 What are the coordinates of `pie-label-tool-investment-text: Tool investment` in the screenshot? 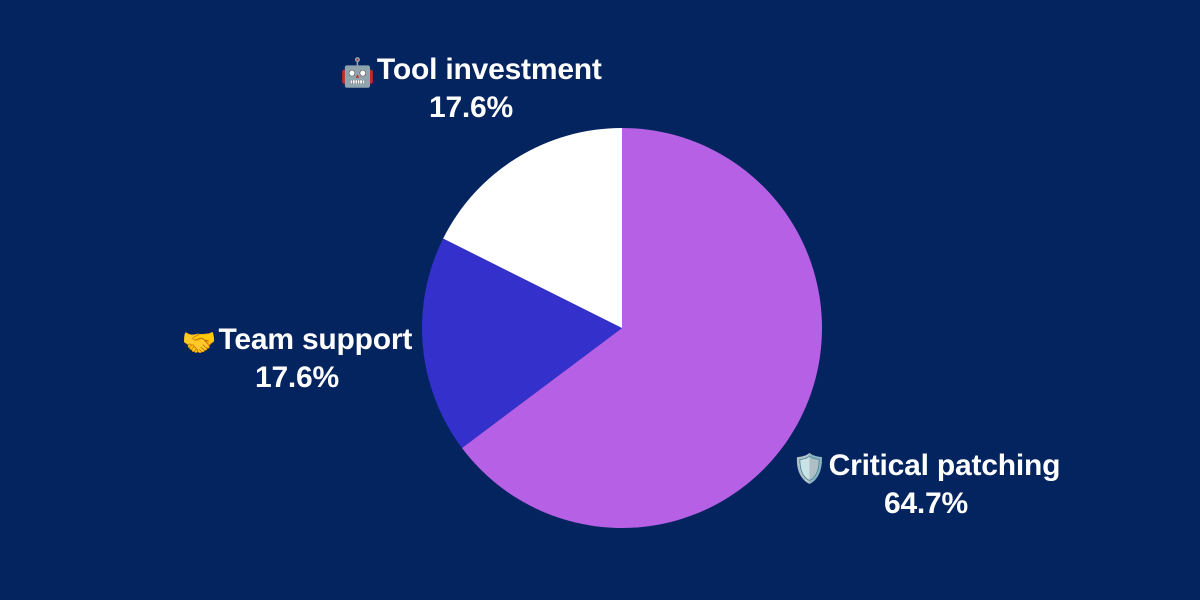 It's located at (489, 69).